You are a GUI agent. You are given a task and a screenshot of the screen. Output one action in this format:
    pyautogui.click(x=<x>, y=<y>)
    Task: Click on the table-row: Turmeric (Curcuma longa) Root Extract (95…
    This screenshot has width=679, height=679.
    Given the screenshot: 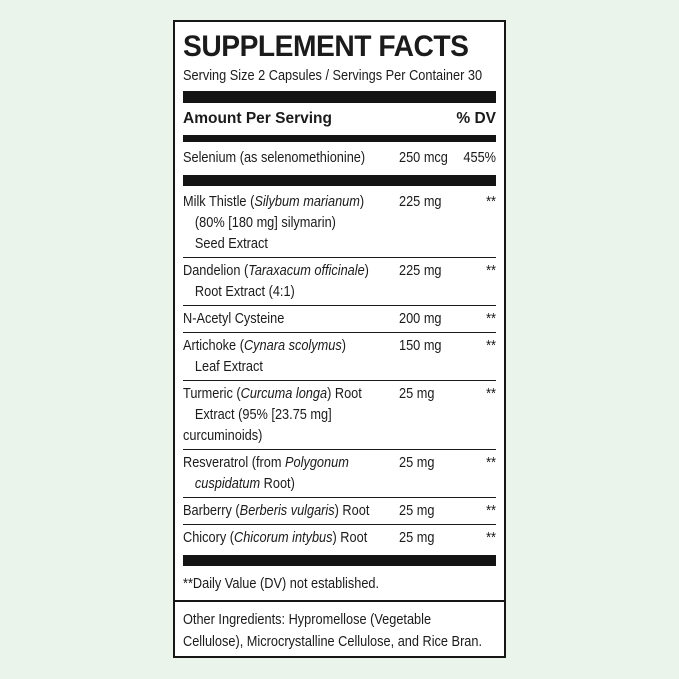 What is the action you would take?
    pyautogui.click(x=339, y=415)
    